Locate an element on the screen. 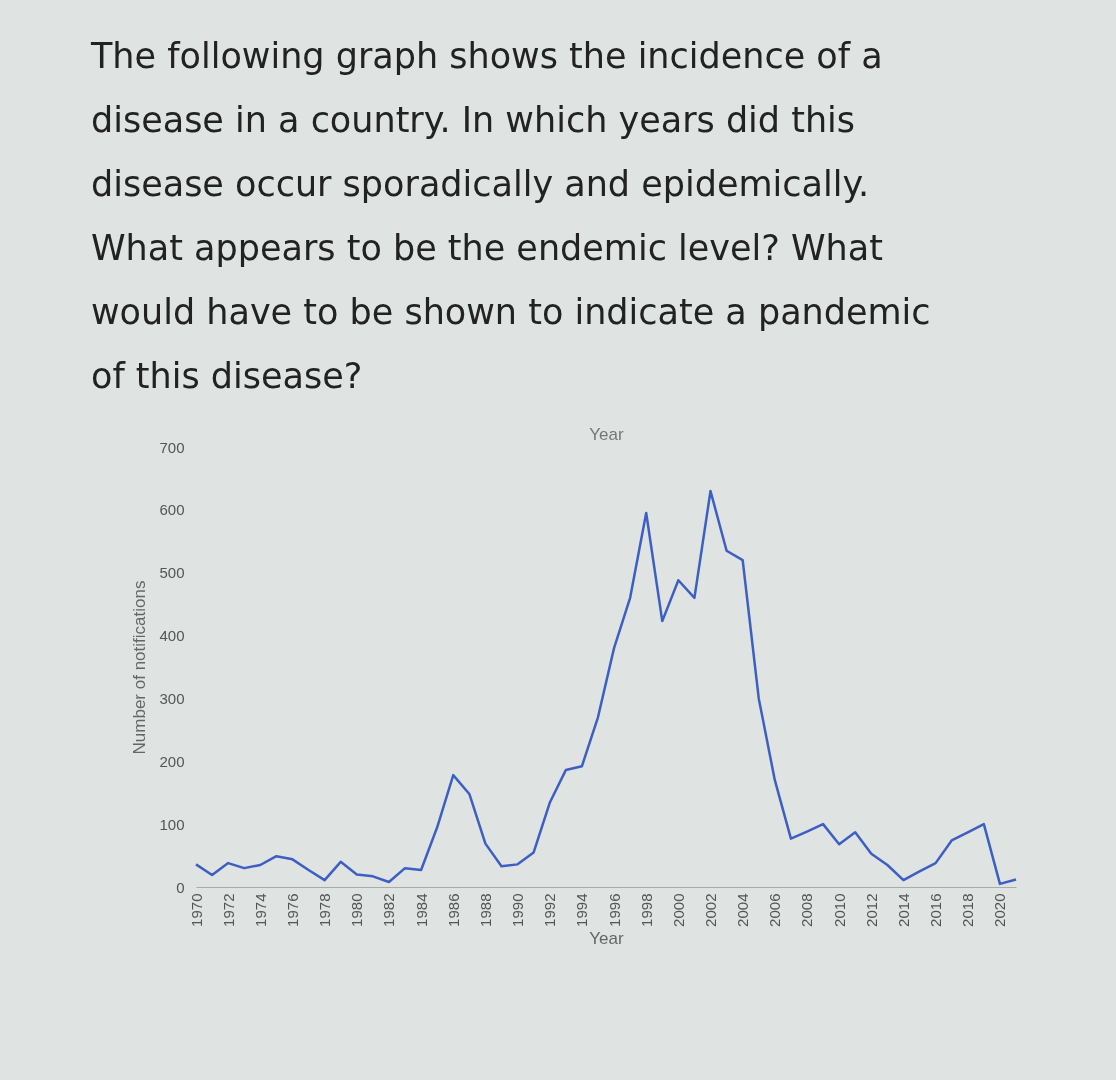 This screenshot has height=1080, width=1116. x-tick-label: 2000 is located at coordinates (678, 910).